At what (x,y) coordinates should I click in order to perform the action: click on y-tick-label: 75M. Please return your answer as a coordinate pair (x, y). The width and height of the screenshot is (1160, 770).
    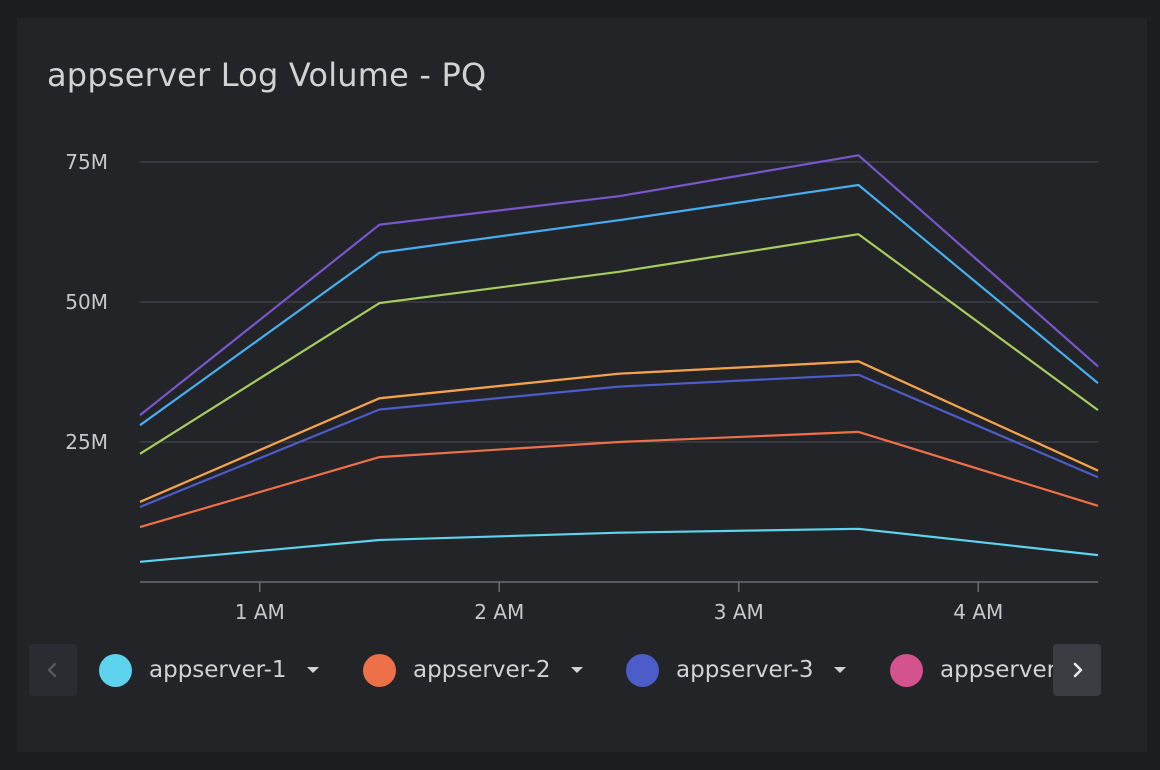
    Looking at the image, I should click on (86, 162).